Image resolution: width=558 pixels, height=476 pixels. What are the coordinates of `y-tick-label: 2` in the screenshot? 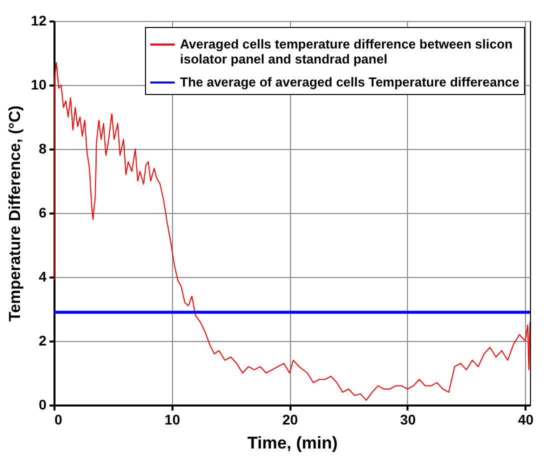 It's located at (42, 340).